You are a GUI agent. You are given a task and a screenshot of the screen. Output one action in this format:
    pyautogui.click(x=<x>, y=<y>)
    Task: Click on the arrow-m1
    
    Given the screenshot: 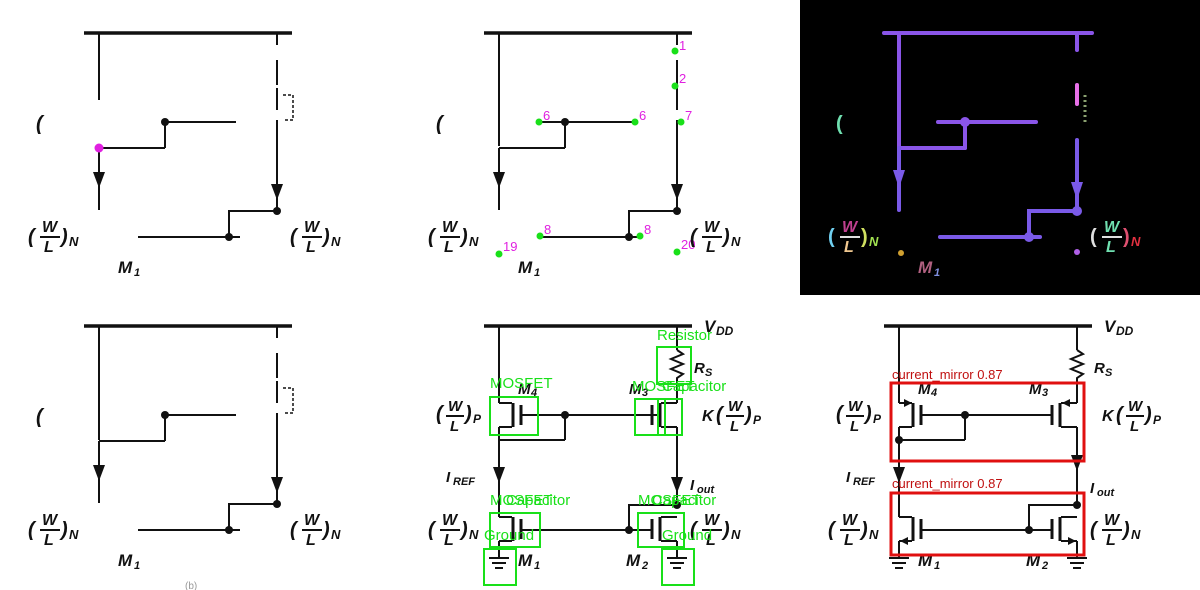 What is the action you would take?
    pyautogui.click(x=904, y=541)
    